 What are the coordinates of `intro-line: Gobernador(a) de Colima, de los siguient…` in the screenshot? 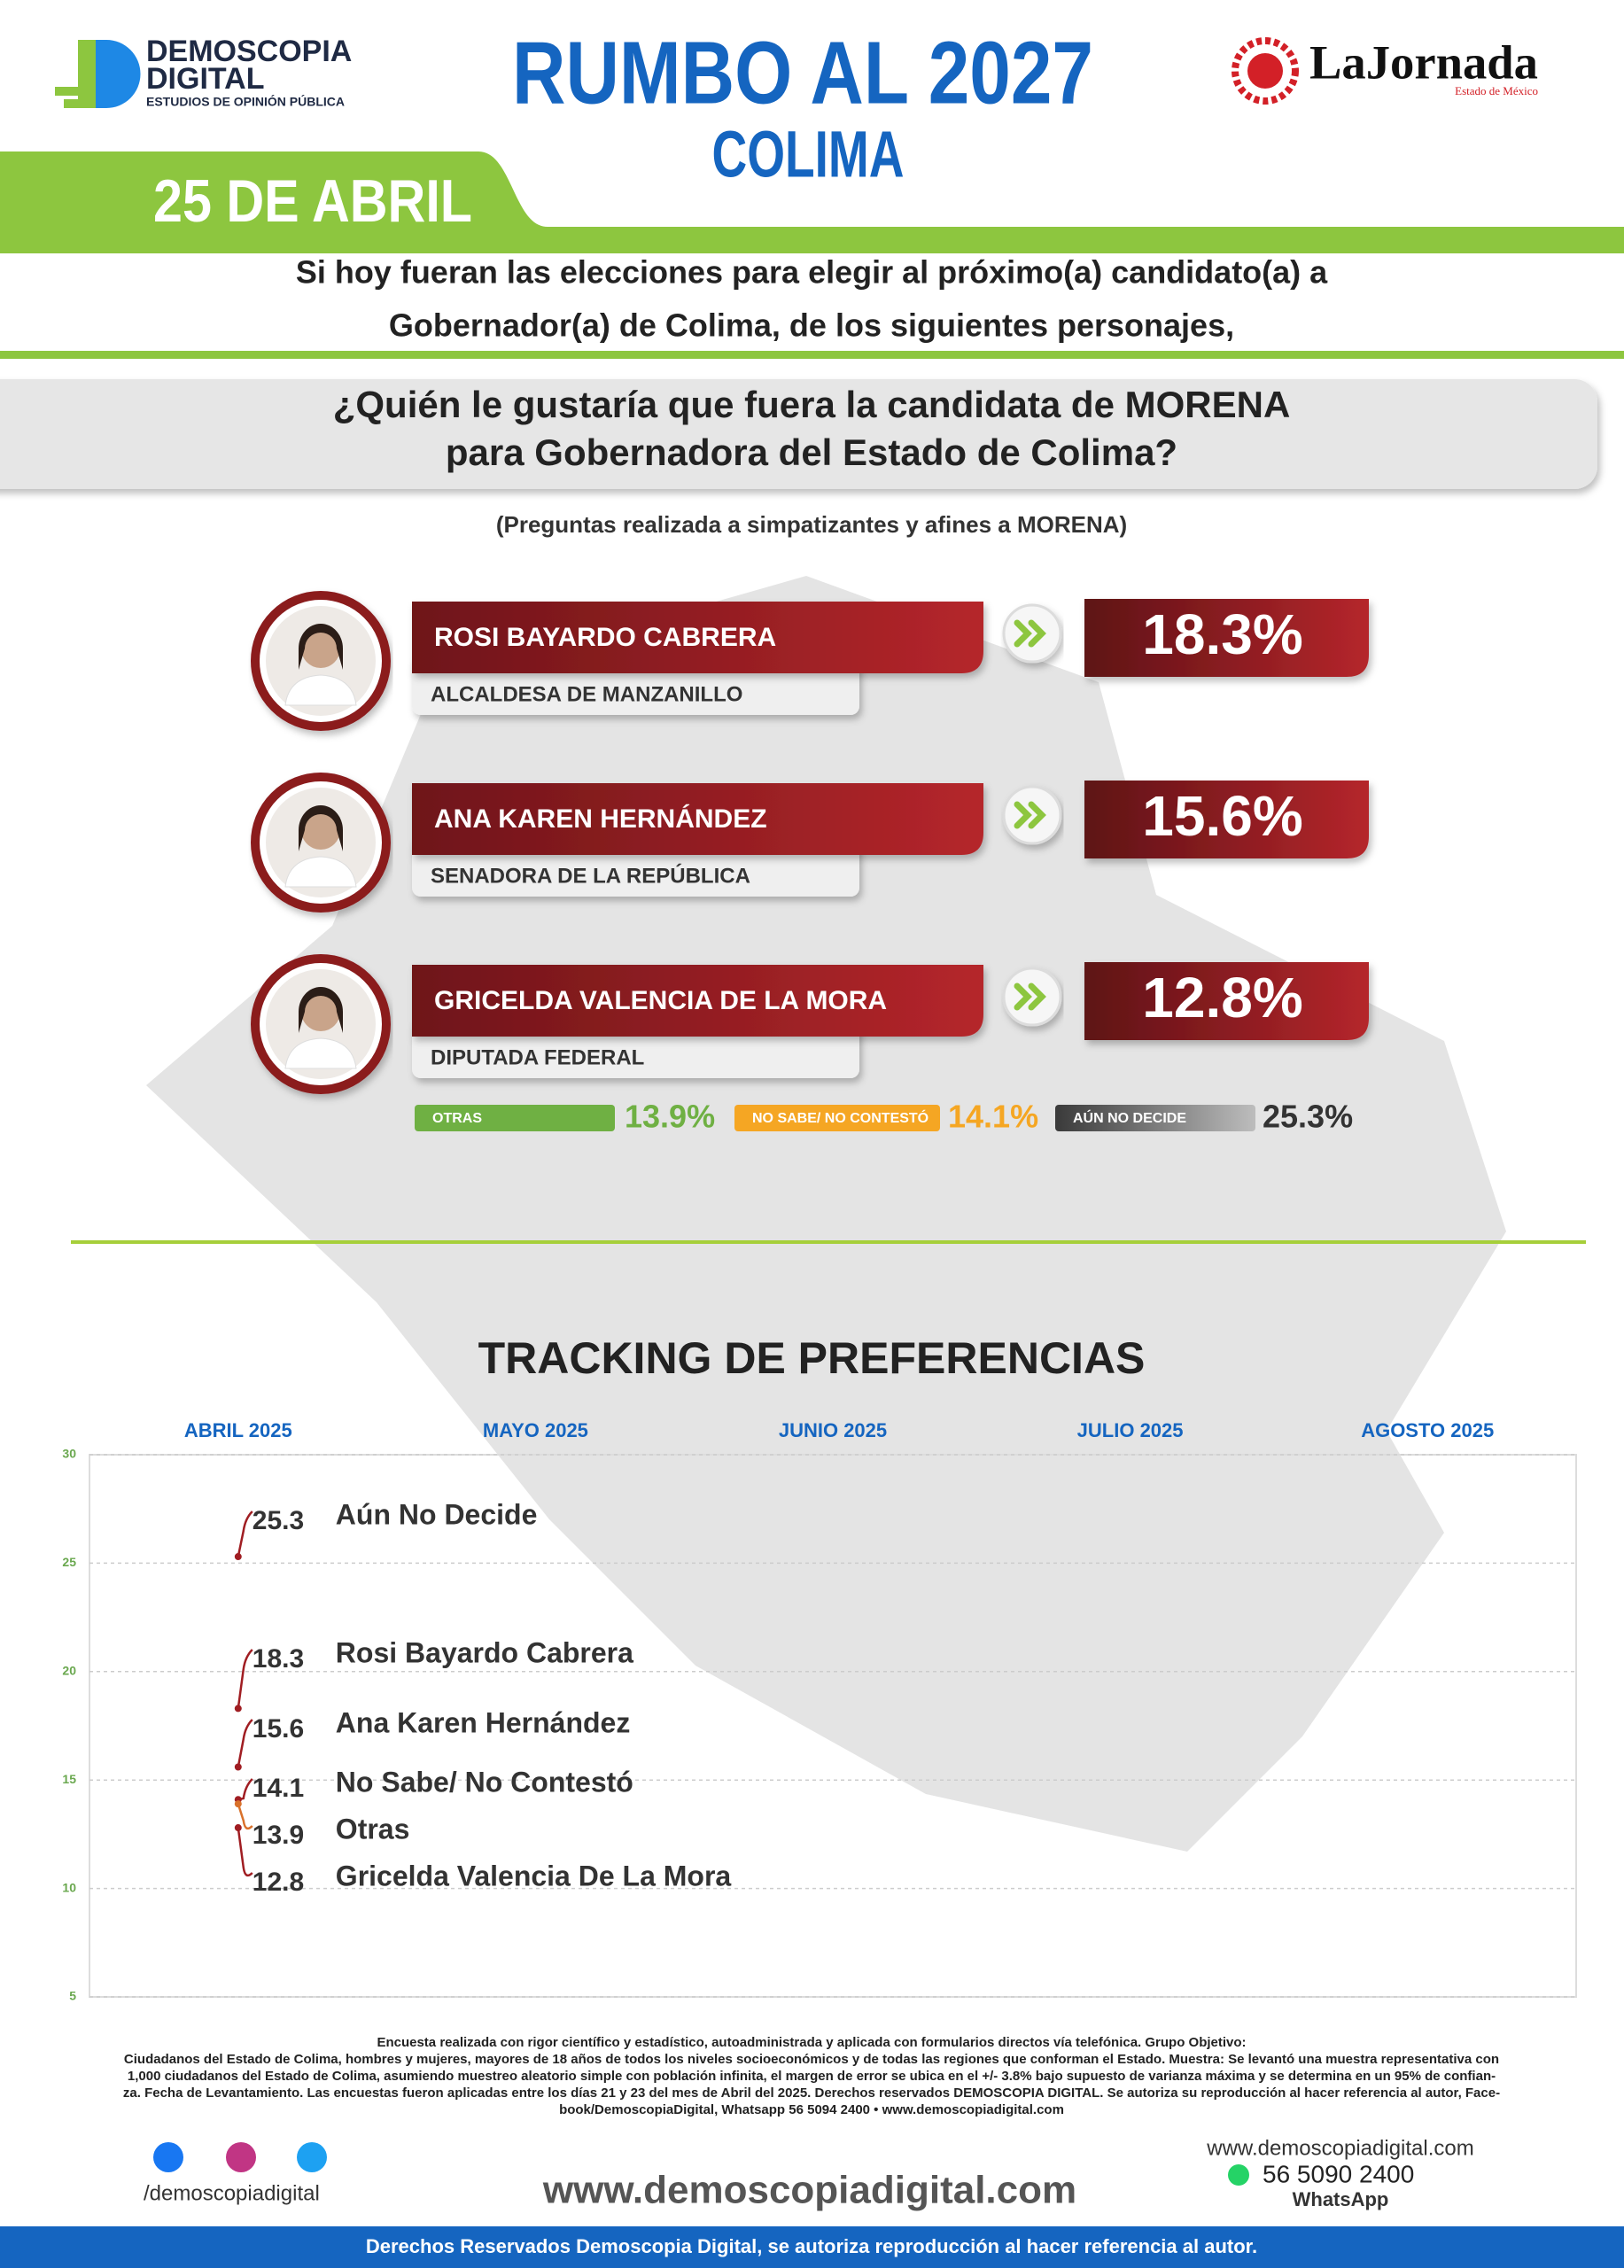 It's located at (812, 325).